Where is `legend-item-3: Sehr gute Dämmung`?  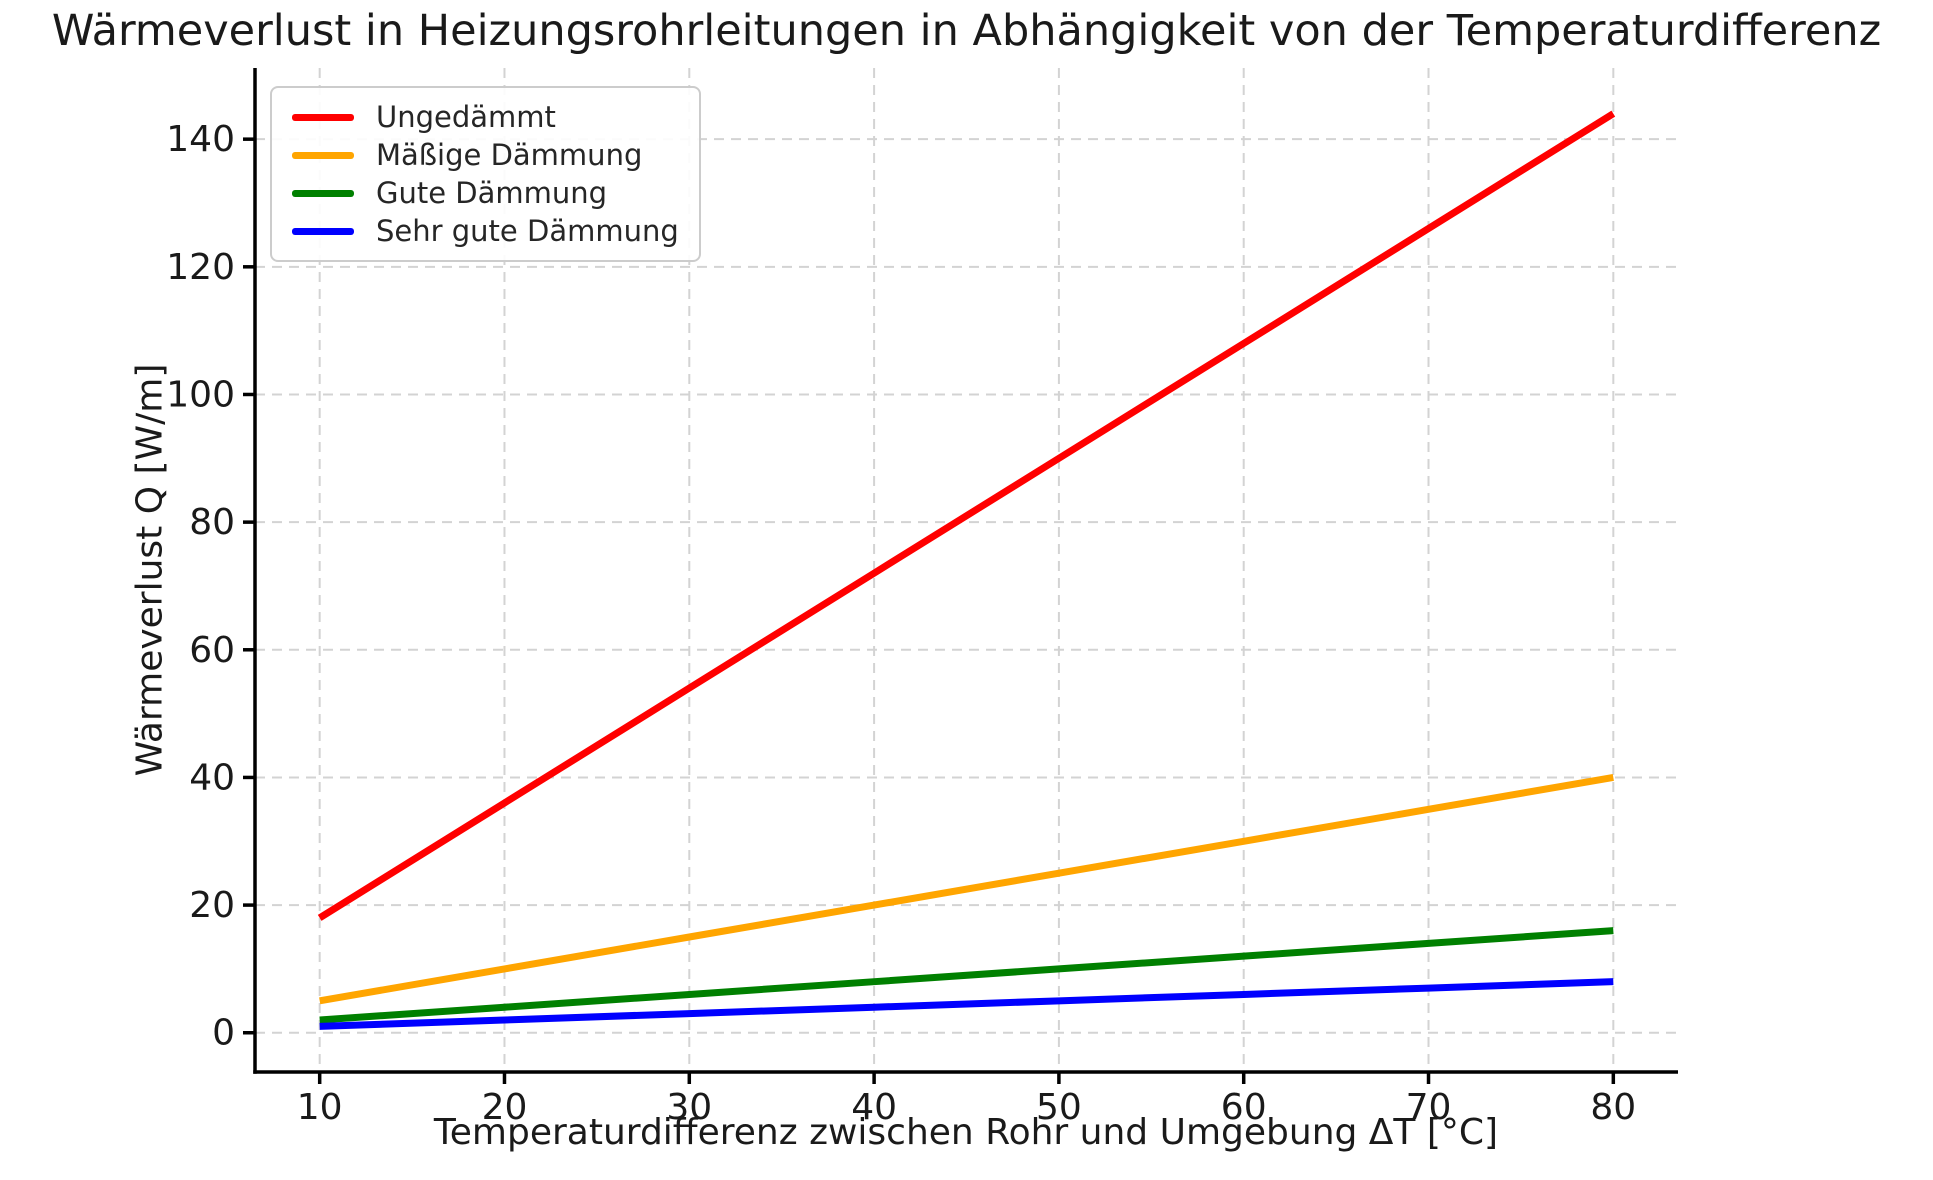 legend-item-3: Sehr gute Dämmung is located at coordinates (485, 231).